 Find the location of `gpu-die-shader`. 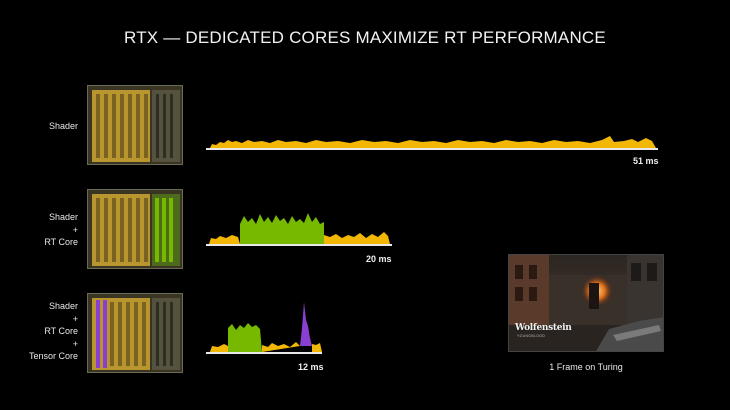

gpu-die-shader is located at coordinates (135, 125).